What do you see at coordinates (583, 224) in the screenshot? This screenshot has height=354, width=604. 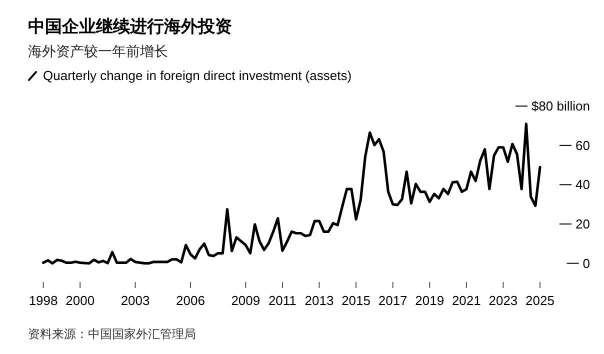 I see `y-tick-label: 20` at bounding box center [583, 224].